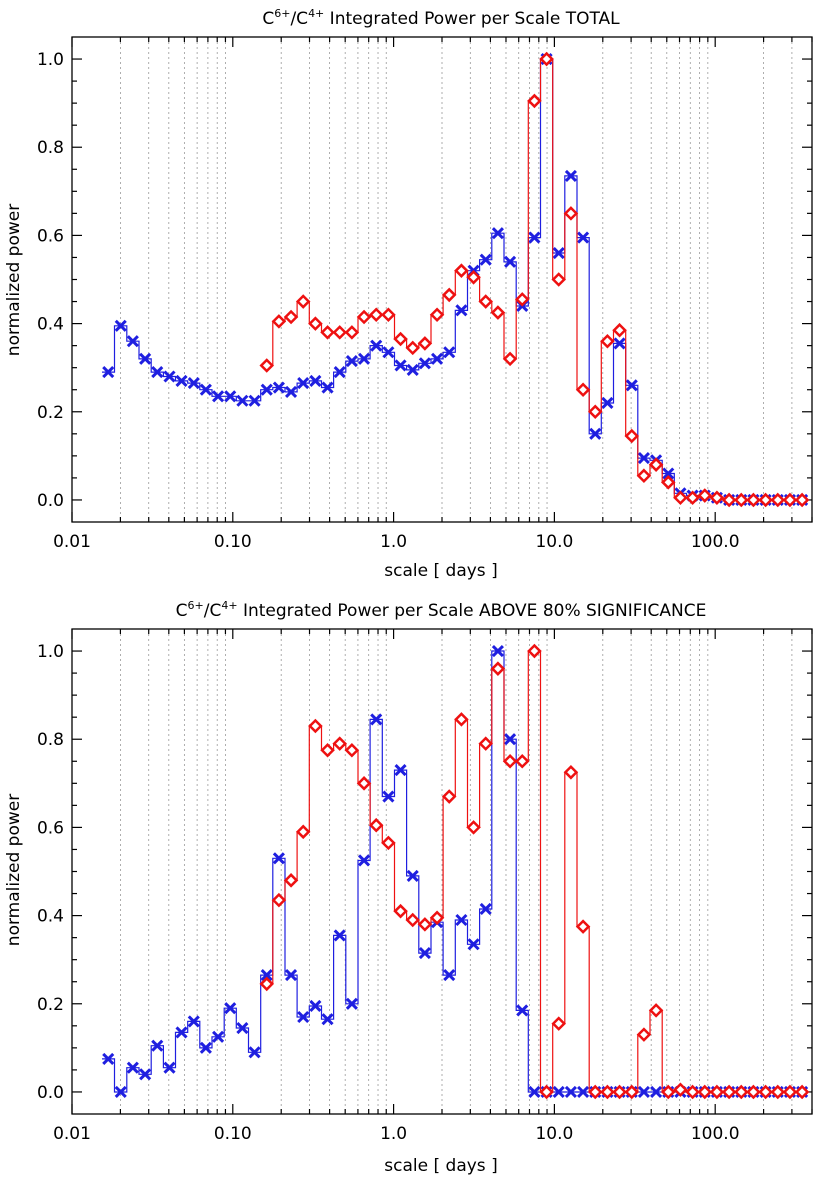  I want to click on top-x-axis-label: scale [ days ], so click(440, 571).